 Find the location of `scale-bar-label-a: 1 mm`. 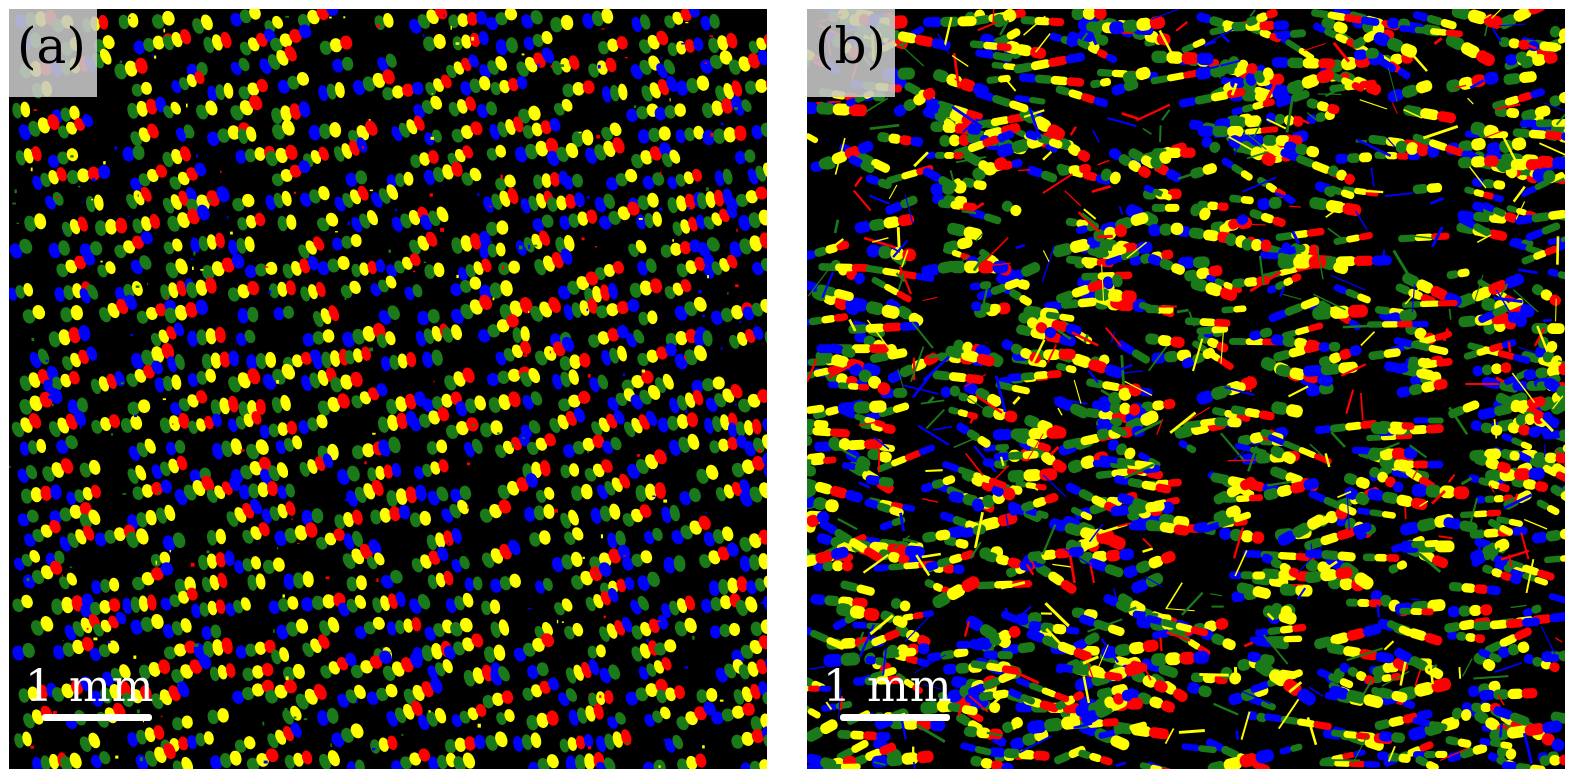

scale-bar-label-a: 1 mm is located at coordinates (90, 686).